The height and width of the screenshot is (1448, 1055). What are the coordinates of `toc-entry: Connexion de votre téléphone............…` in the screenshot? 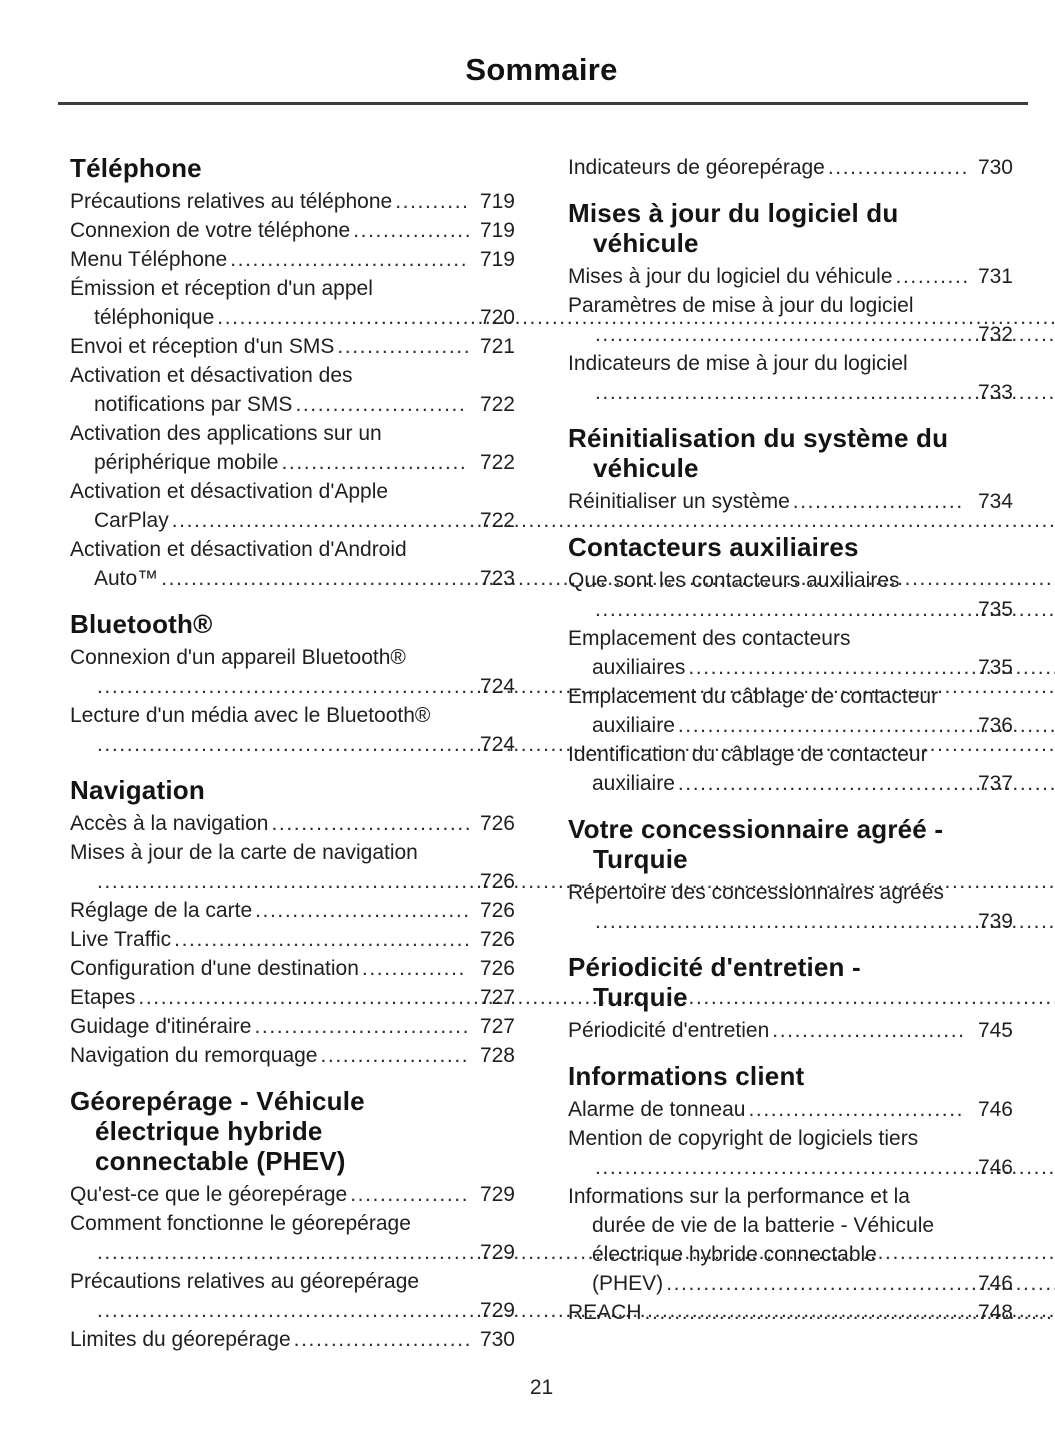 It's located at (292, 230).